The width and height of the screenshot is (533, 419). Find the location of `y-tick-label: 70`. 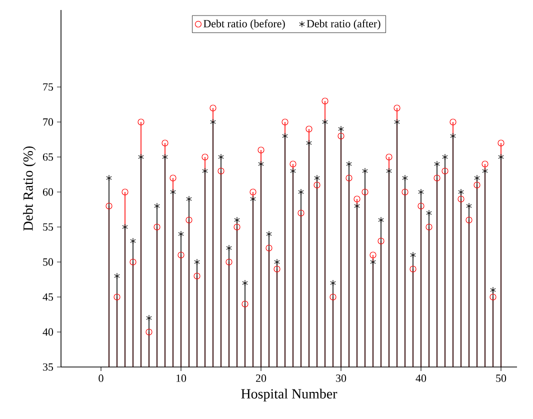

y-tick-label: 70 is located at coordinates (48, 122).